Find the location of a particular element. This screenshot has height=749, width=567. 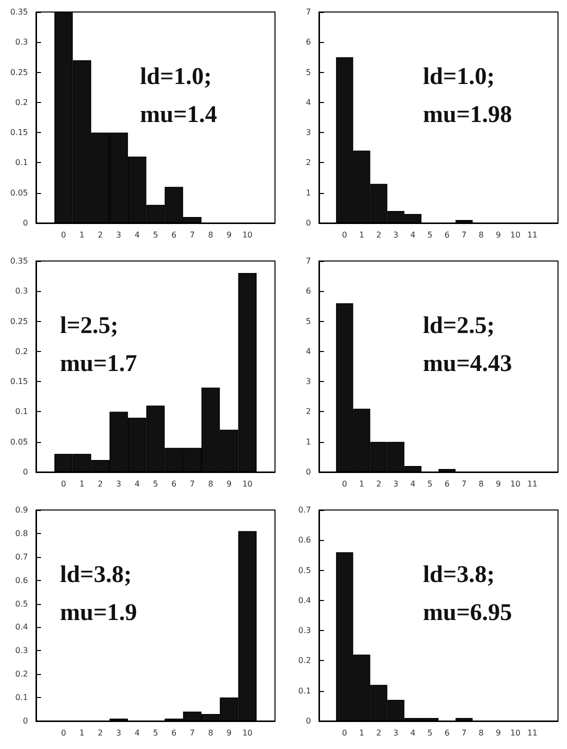

annotation: l=2.5; is located at coordinates (89, 326).